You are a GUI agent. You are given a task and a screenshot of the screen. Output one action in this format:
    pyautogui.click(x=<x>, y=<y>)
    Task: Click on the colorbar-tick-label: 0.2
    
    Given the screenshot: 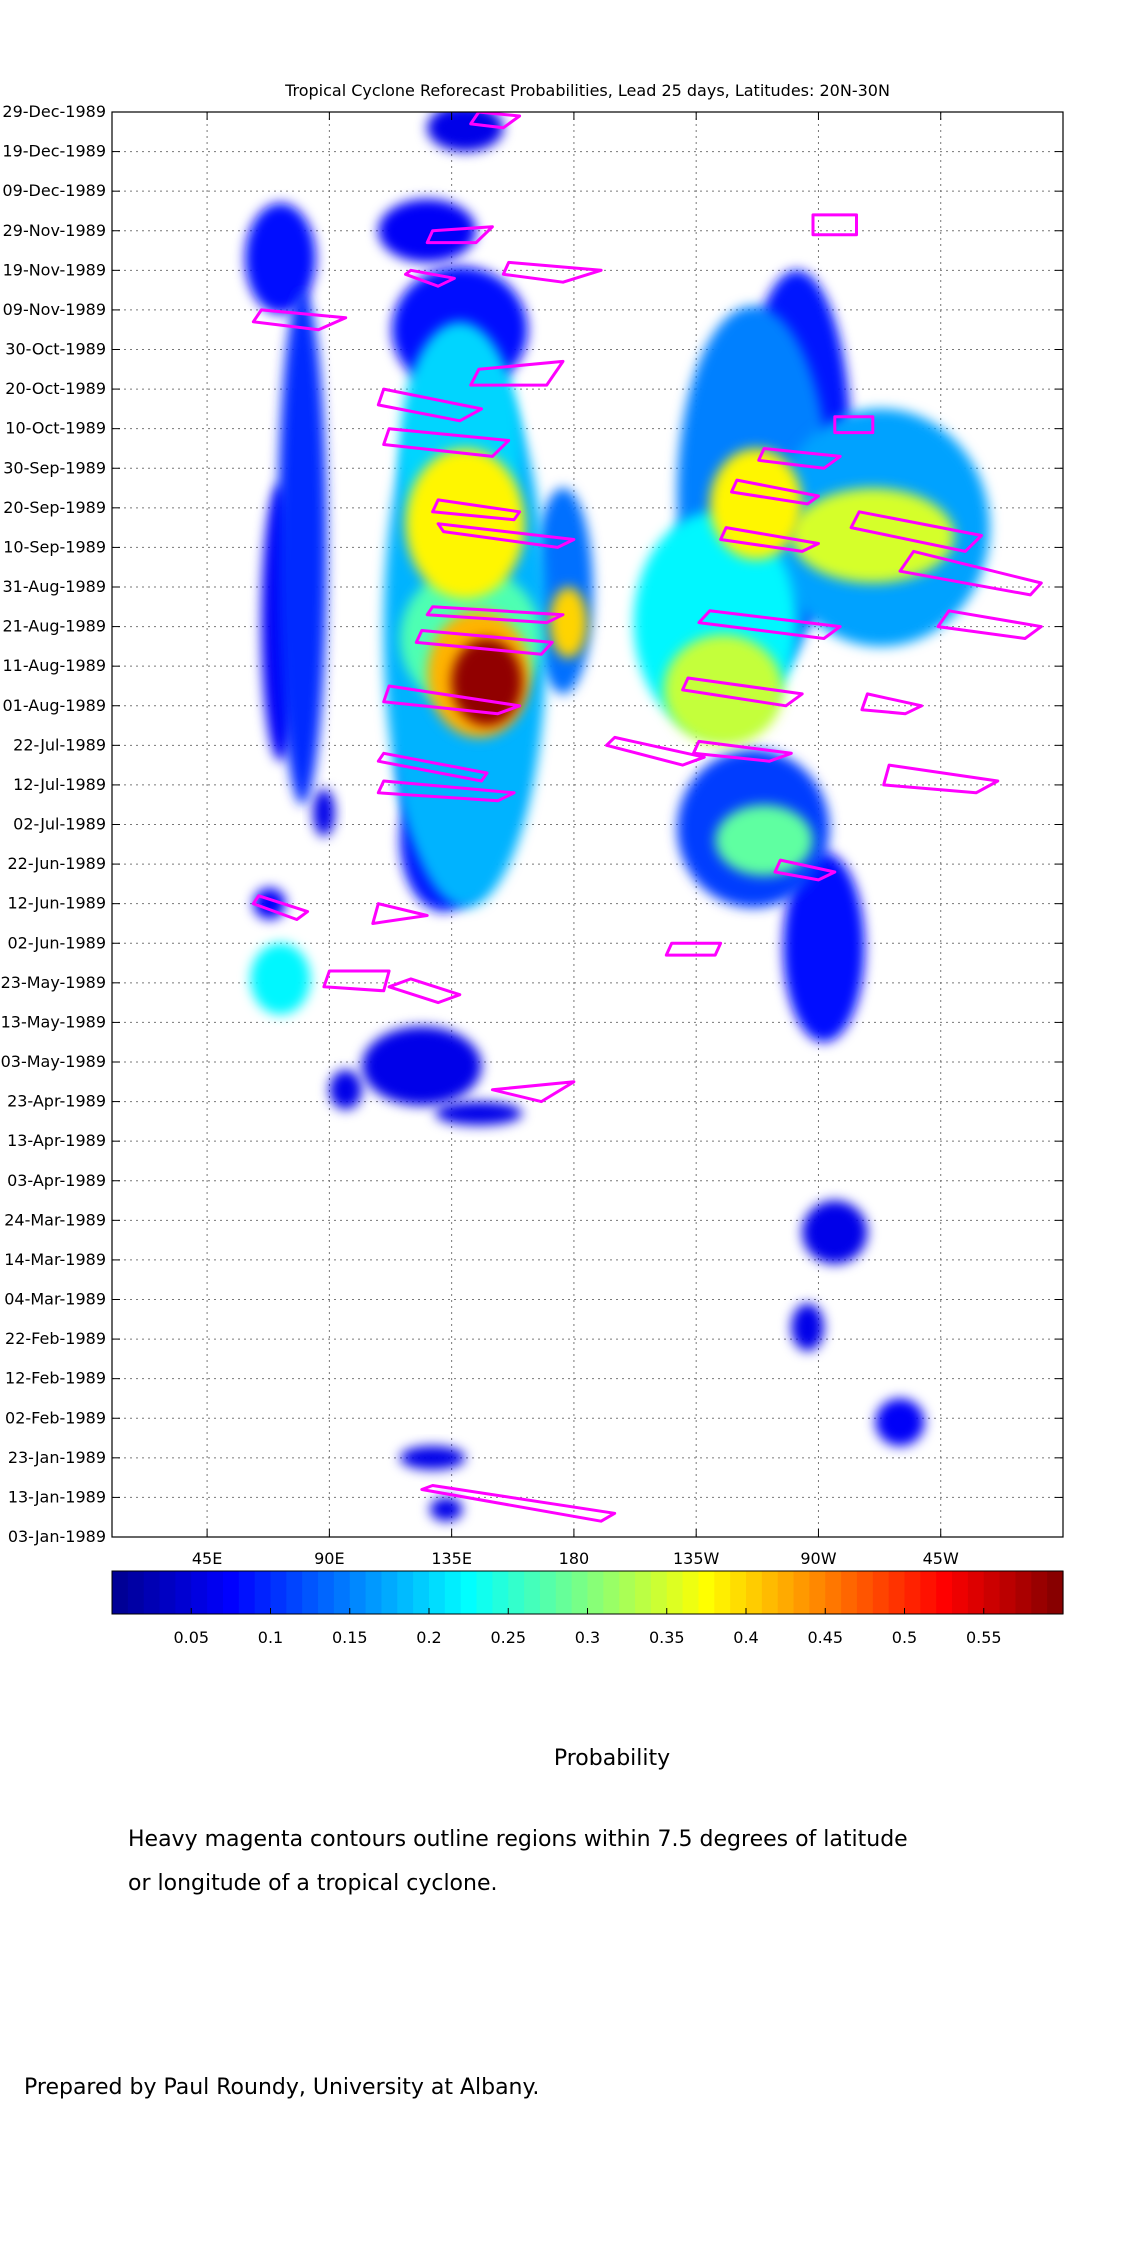 What is the action you would take?
    pyautogui.click(x=428, y=1637)
    